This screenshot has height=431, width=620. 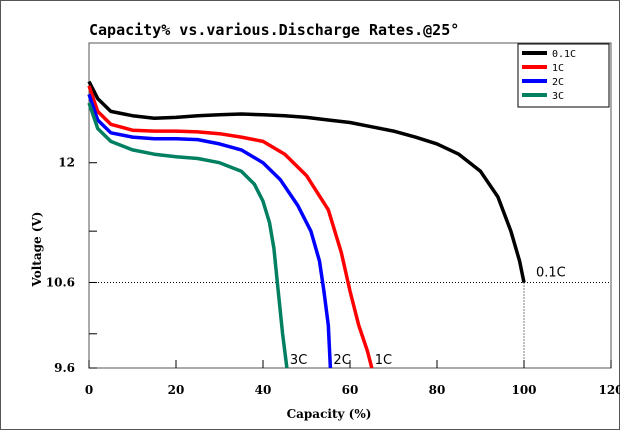 What do you see at coordinates (350, 390) in the screenshot?
I see `x-tick-label: 60` at bounding box center [350, 390].